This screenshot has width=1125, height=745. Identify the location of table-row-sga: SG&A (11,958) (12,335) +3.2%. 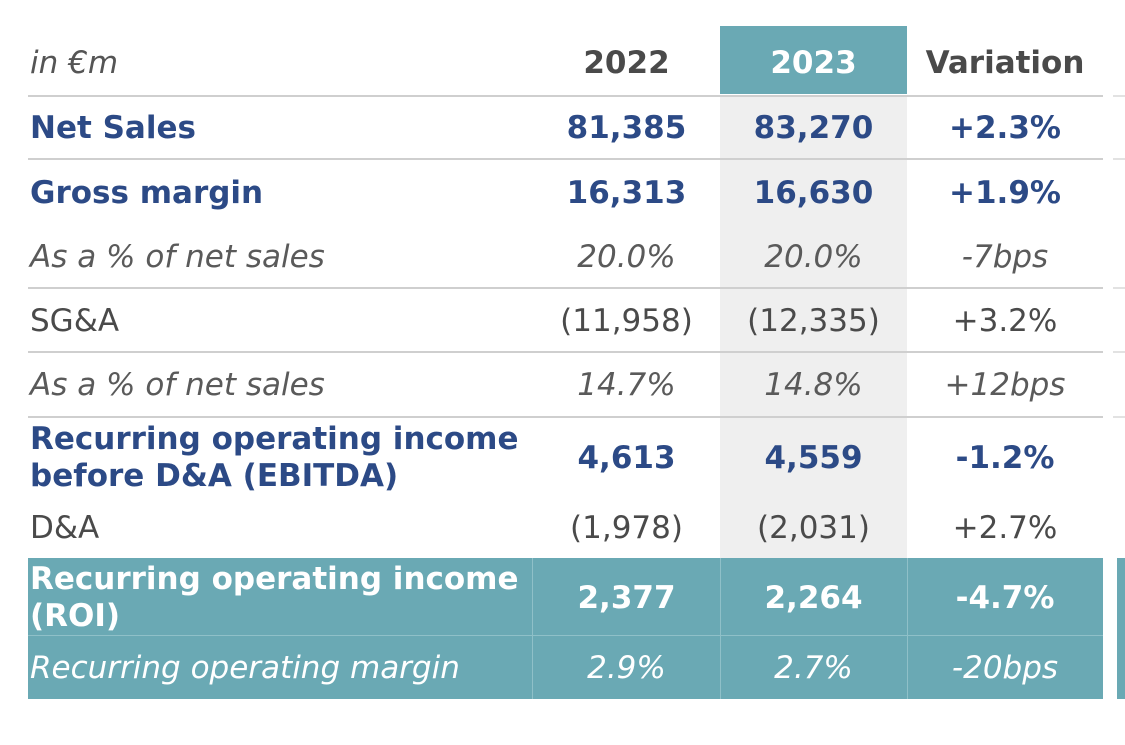
(565, 320).